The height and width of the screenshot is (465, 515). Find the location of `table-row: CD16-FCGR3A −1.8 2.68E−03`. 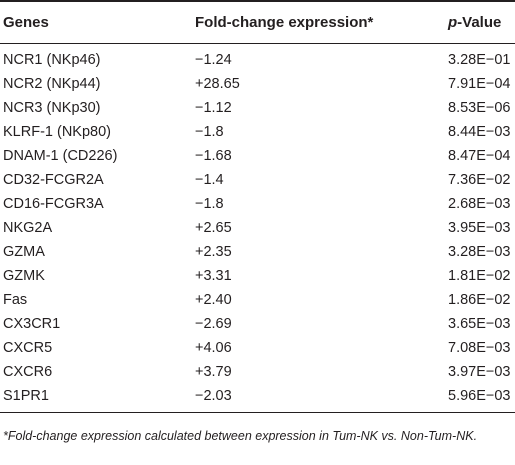

table-row: CD16-FCGR3A −1.8 2.68E−03 is located at coordinates (257, 204).